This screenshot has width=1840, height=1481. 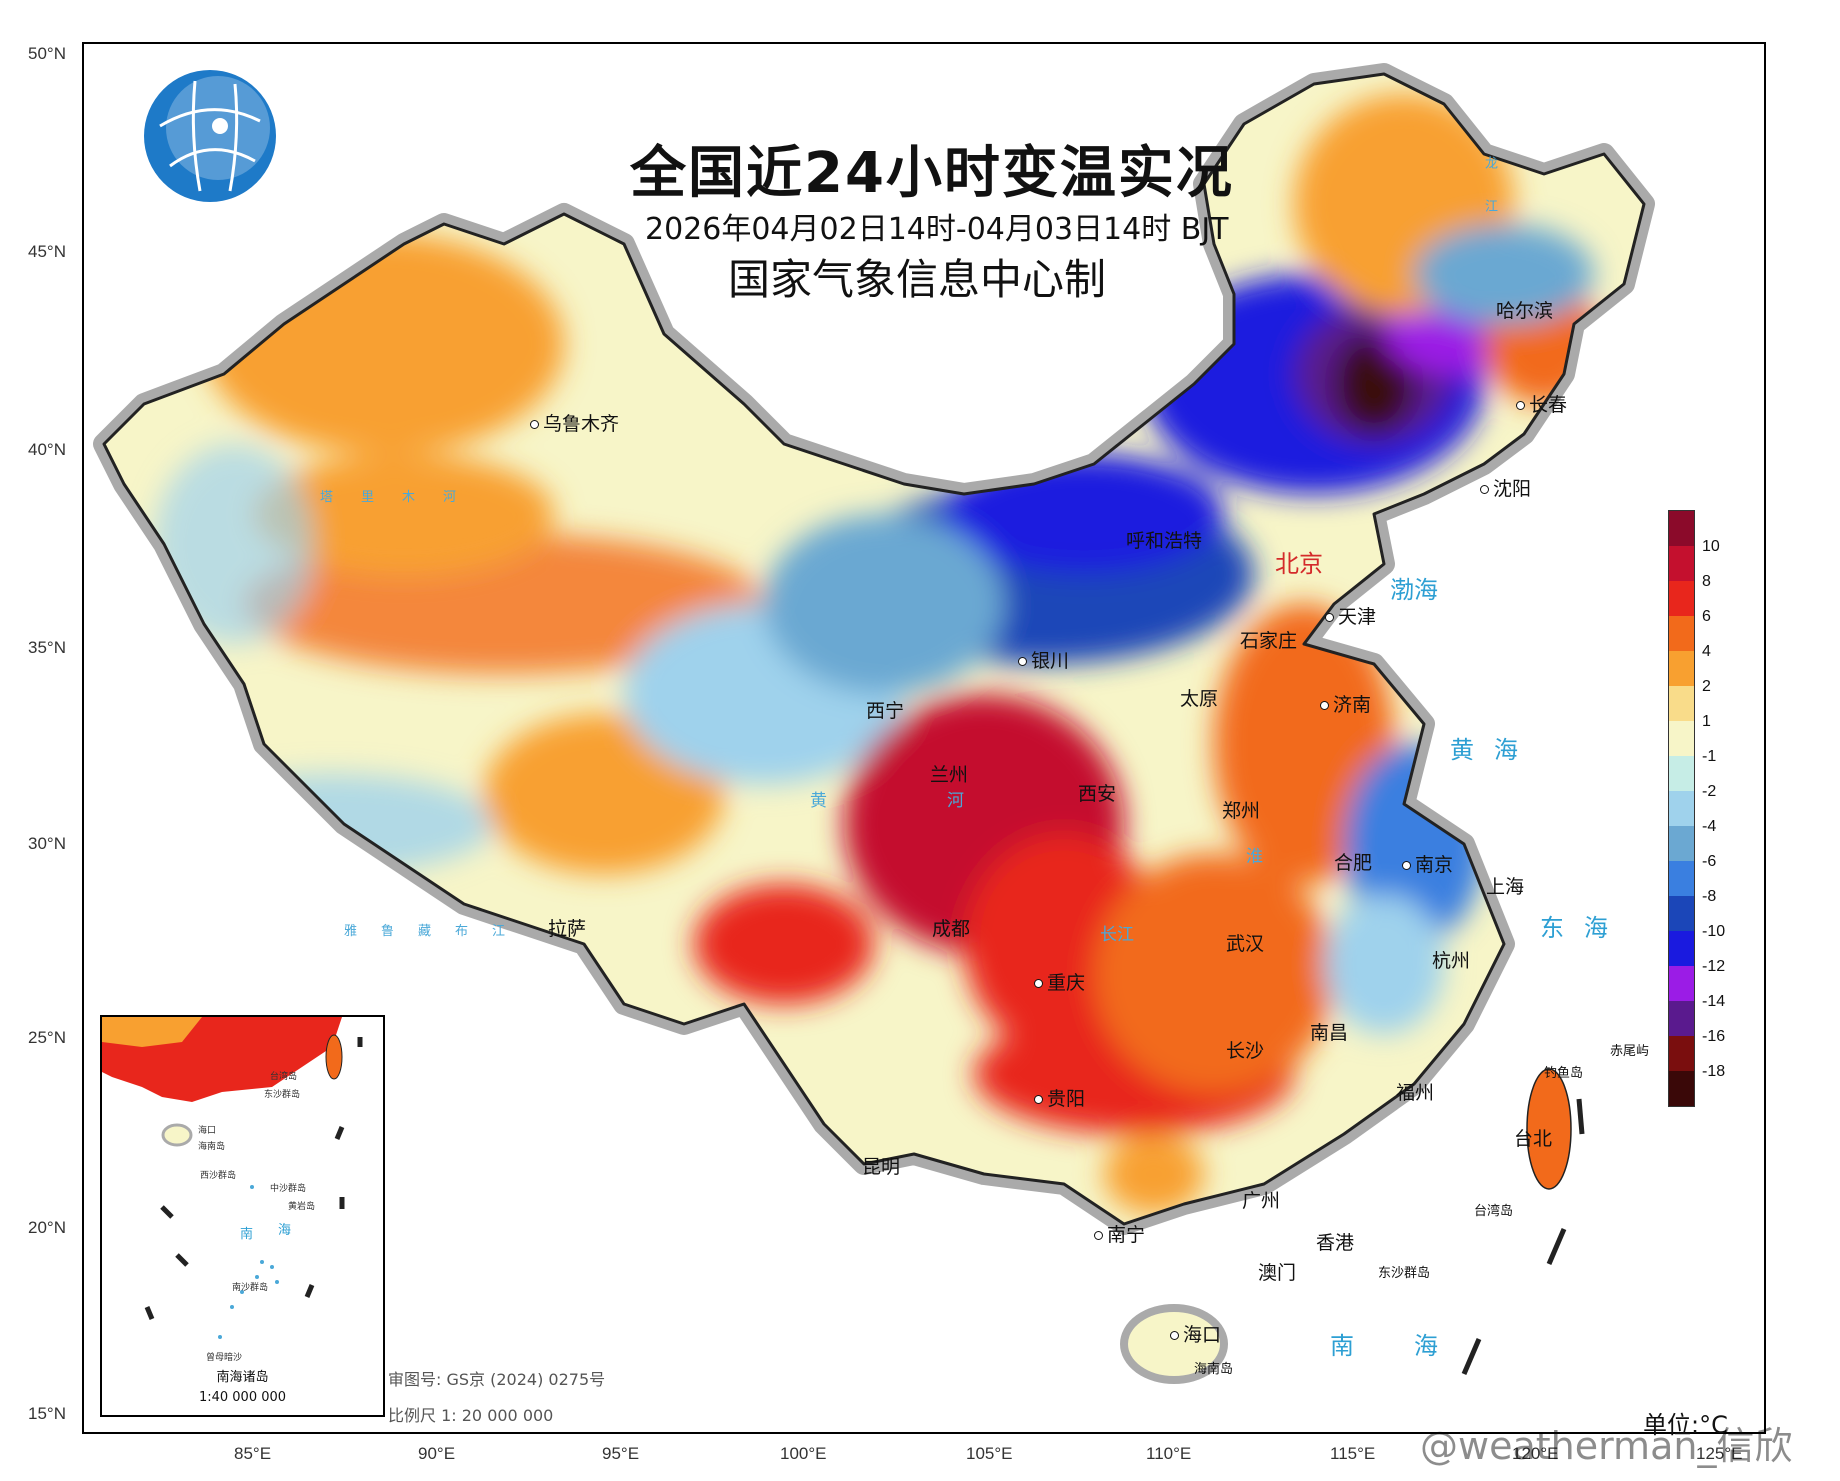 What do you see at coordinates (1214, 1369) in the screenshot?
I see `island-label: 海南岛` at bounding box center [1214, 1369].